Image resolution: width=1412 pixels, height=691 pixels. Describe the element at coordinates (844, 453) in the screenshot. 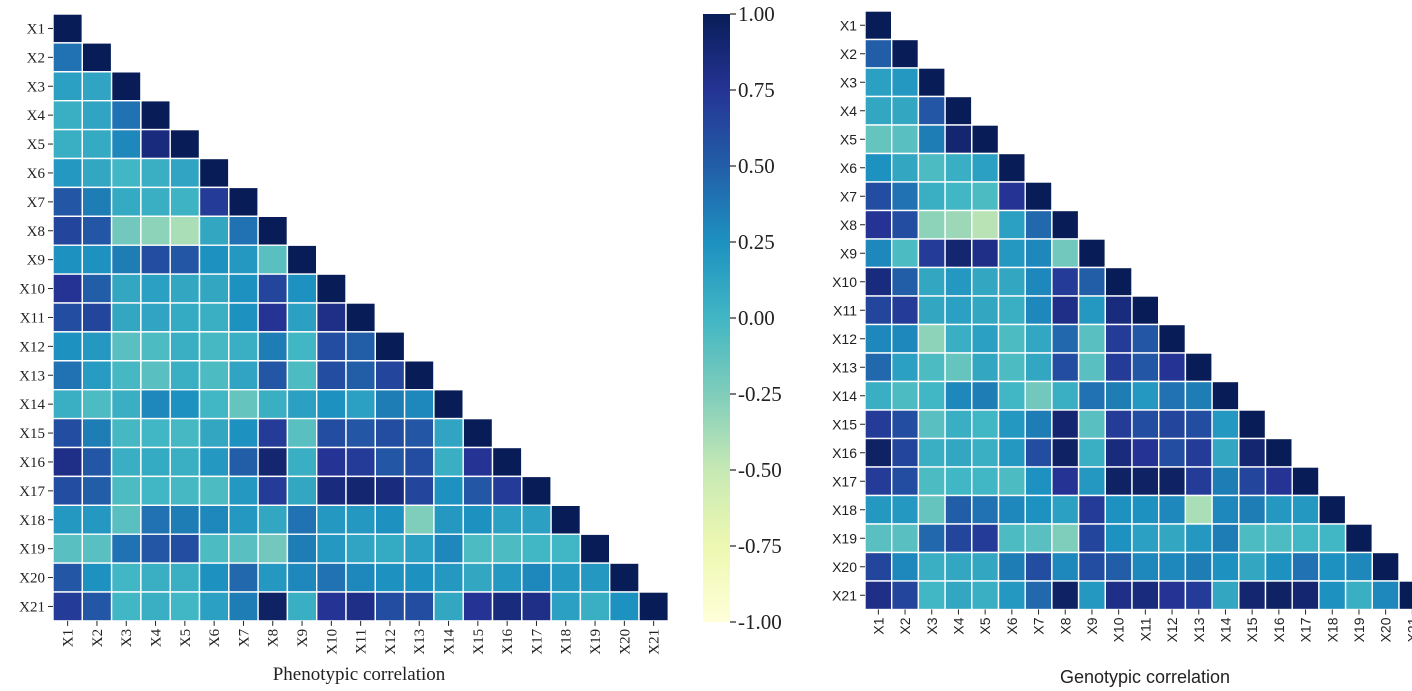

I see `y-tick-label: X16` at that location.